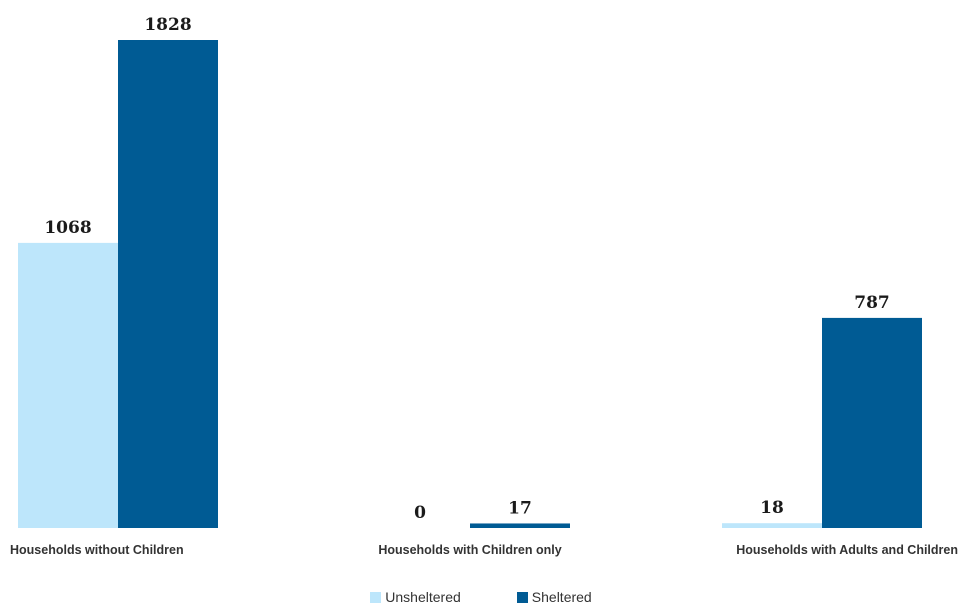  Describe the element at coordinates (376, 597) in the screenshot. I see `legend-swatch-unsheltered` at that location.